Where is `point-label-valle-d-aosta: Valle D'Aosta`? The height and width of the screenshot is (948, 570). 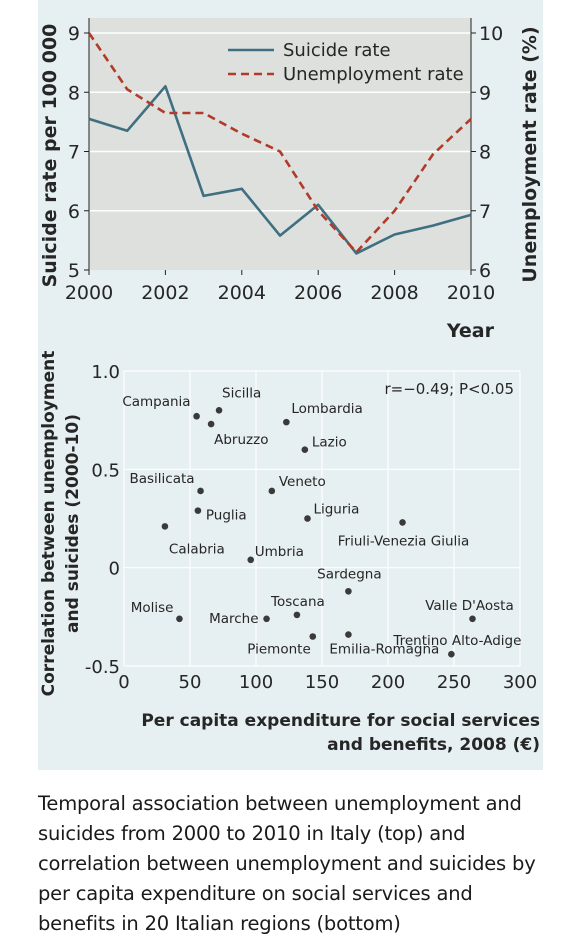 point-label-valle-d-aosta: Valle D'Aosta is located at coordinates (469, 606).